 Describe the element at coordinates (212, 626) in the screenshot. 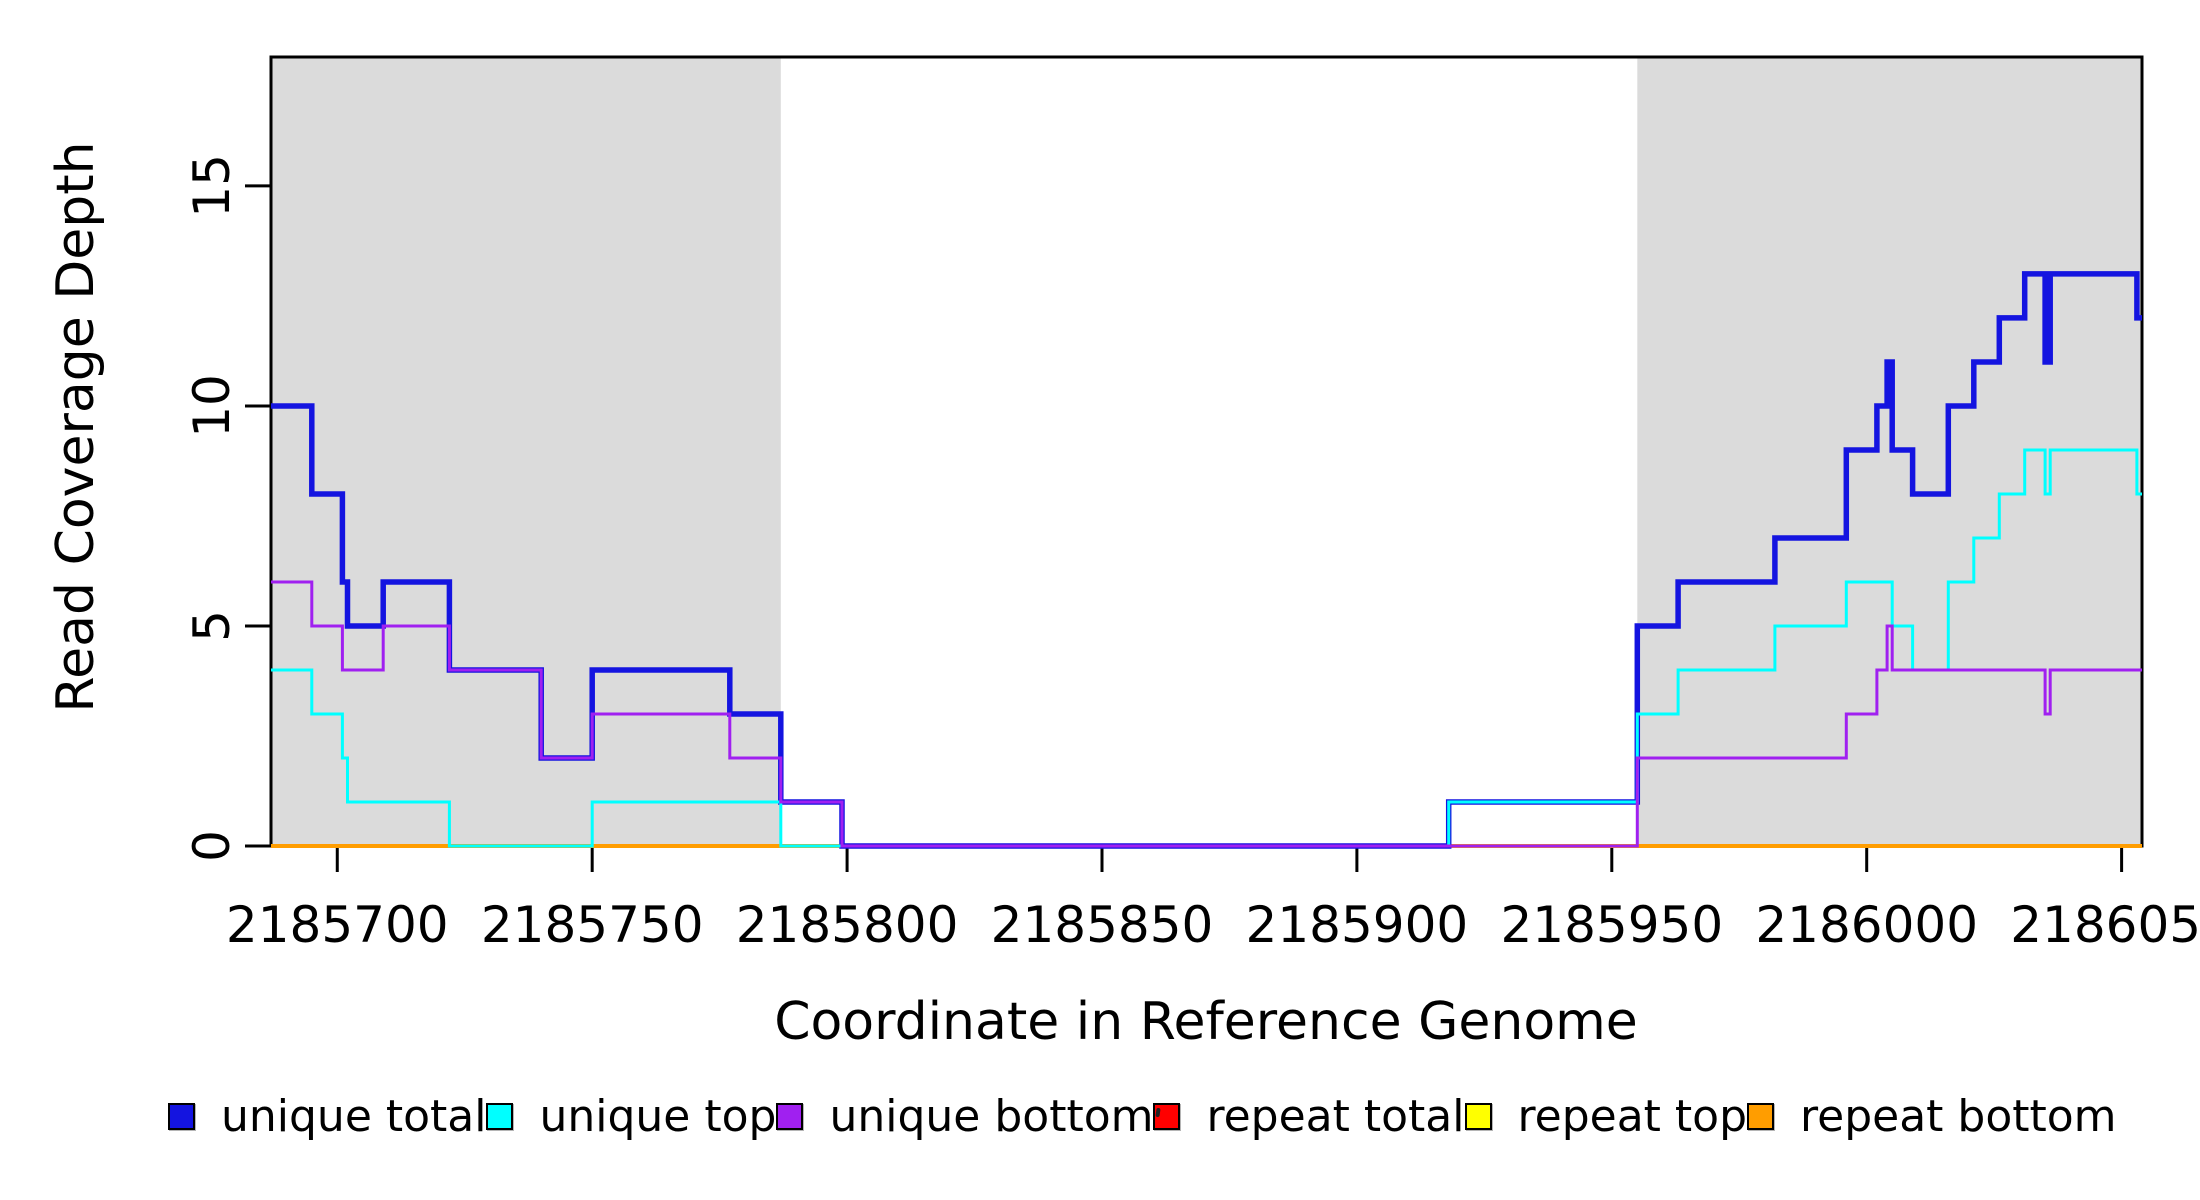

I see `y-tick-label: 5` at that location.